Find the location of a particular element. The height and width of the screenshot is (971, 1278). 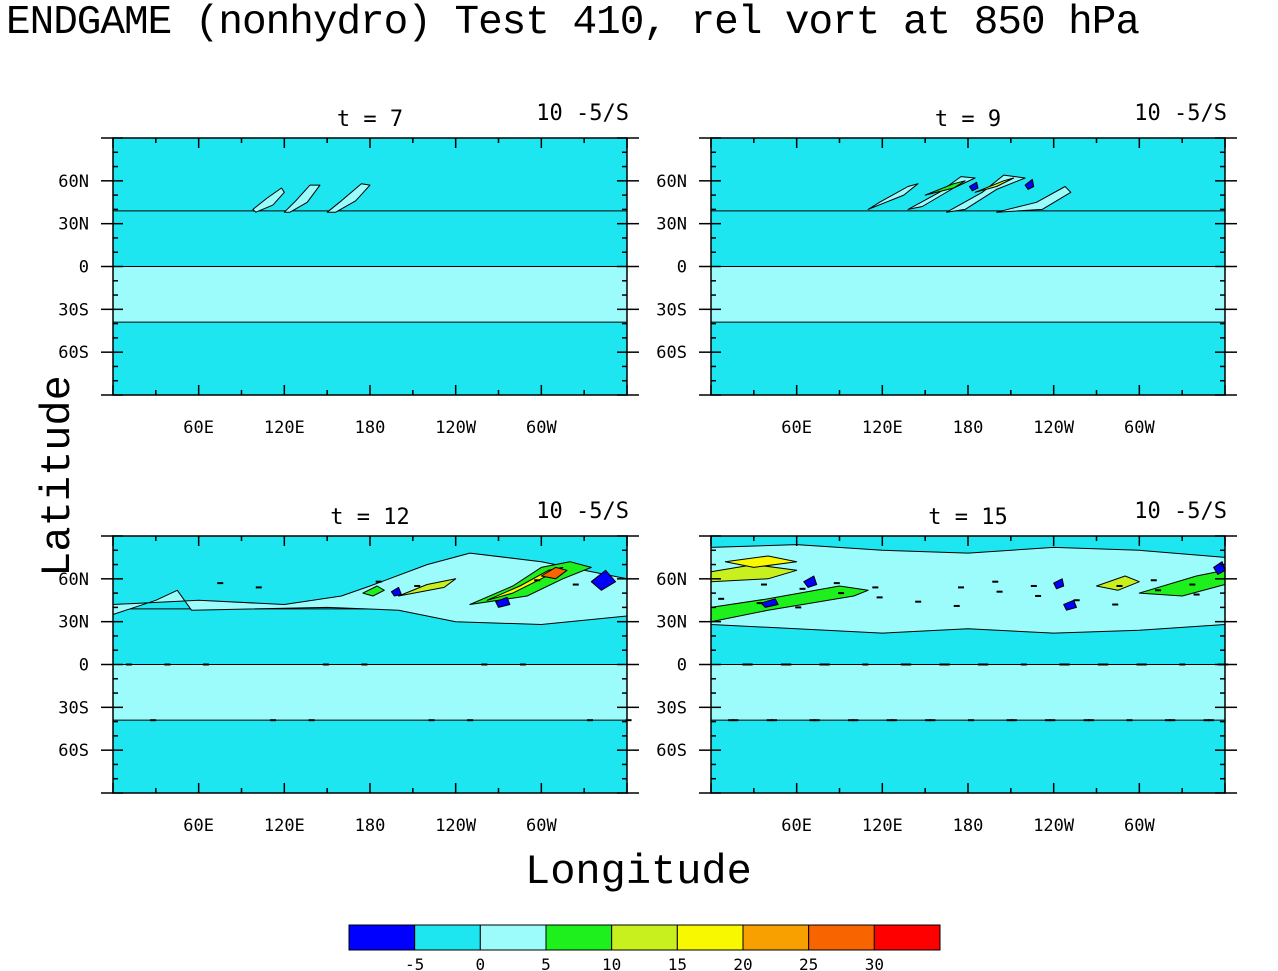

colorbar-label: 0 is located at coordinates (481, 963).